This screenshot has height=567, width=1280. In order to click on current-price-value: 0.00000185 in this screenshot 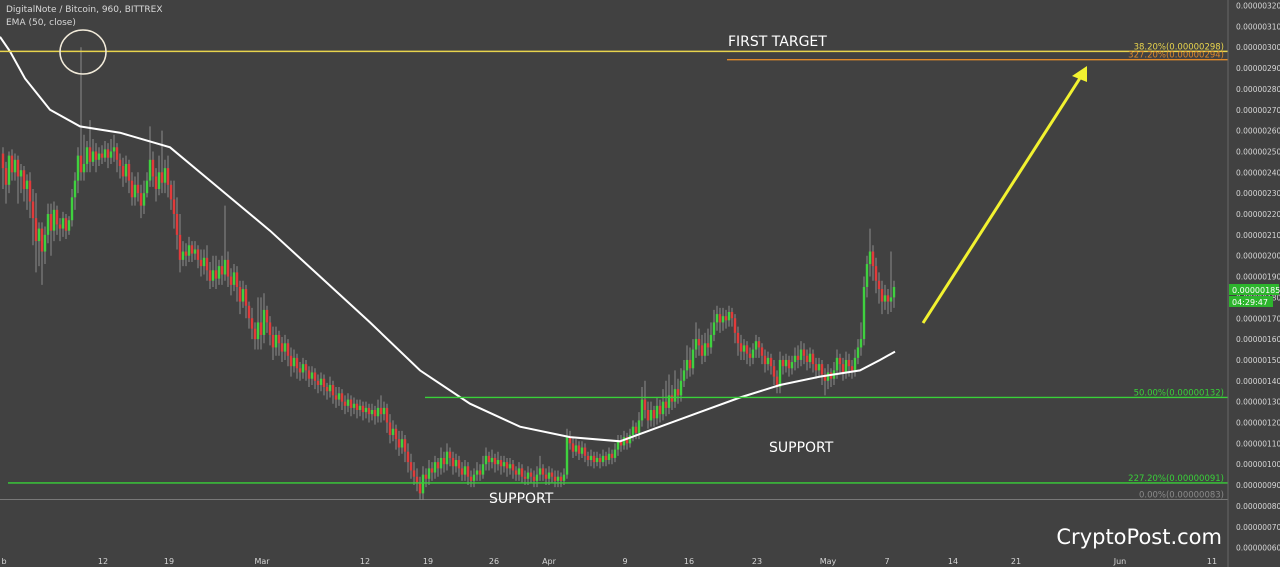, I will do `click(1256, 290)`.